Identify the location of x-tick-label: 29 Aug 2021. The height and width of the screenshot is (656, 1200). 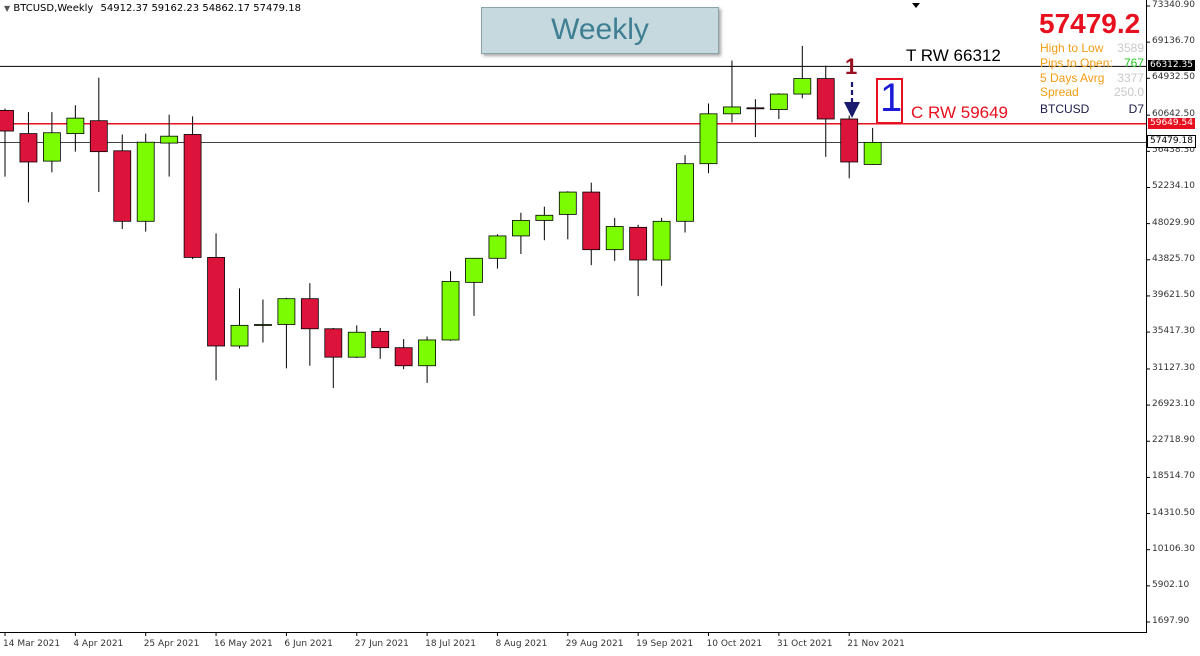
(594, 644).